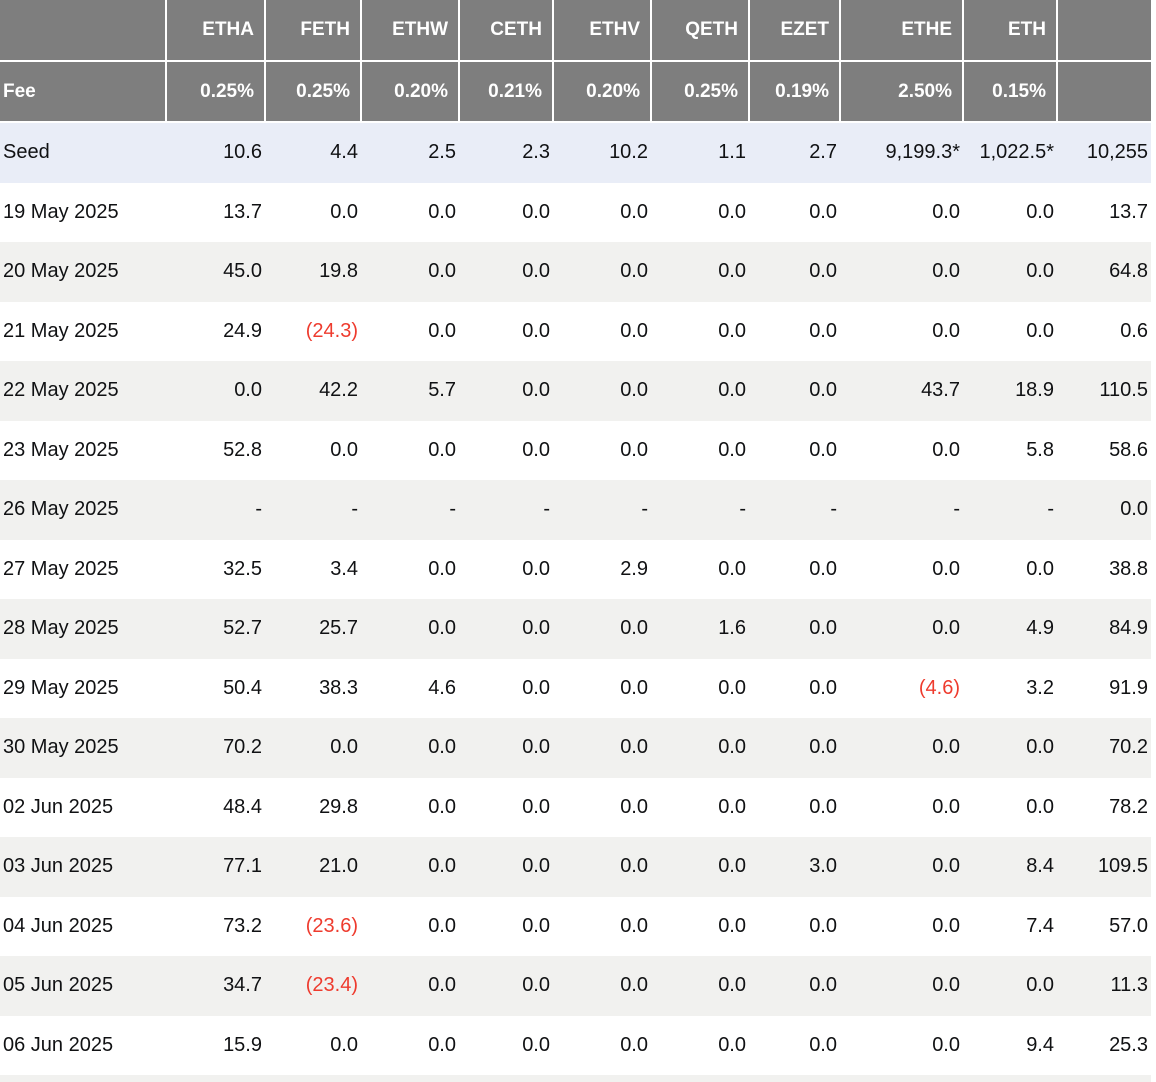 The width and height of the screenshot is (1156, 1082). I want to click on flow-value: 42.2, so click(338, 390).